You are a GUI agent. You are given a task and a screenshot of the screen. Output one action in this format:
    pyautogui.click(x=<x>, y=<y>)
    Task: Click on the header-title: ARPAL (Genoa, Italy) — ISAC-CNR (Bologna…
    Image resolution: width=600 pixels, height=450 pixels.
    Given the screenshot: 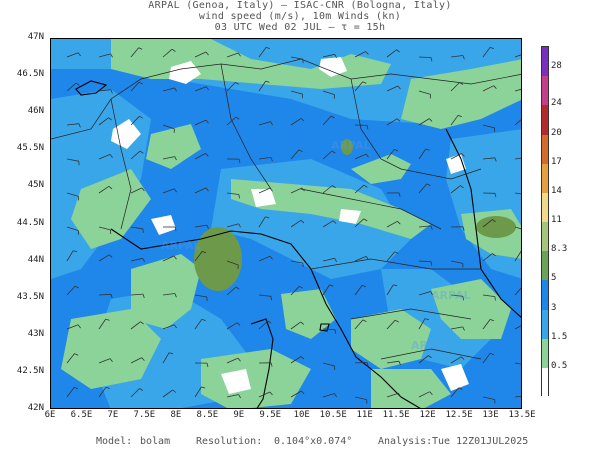 What is the action you would take?
    pyautogui.click(x=300, y=5)
    